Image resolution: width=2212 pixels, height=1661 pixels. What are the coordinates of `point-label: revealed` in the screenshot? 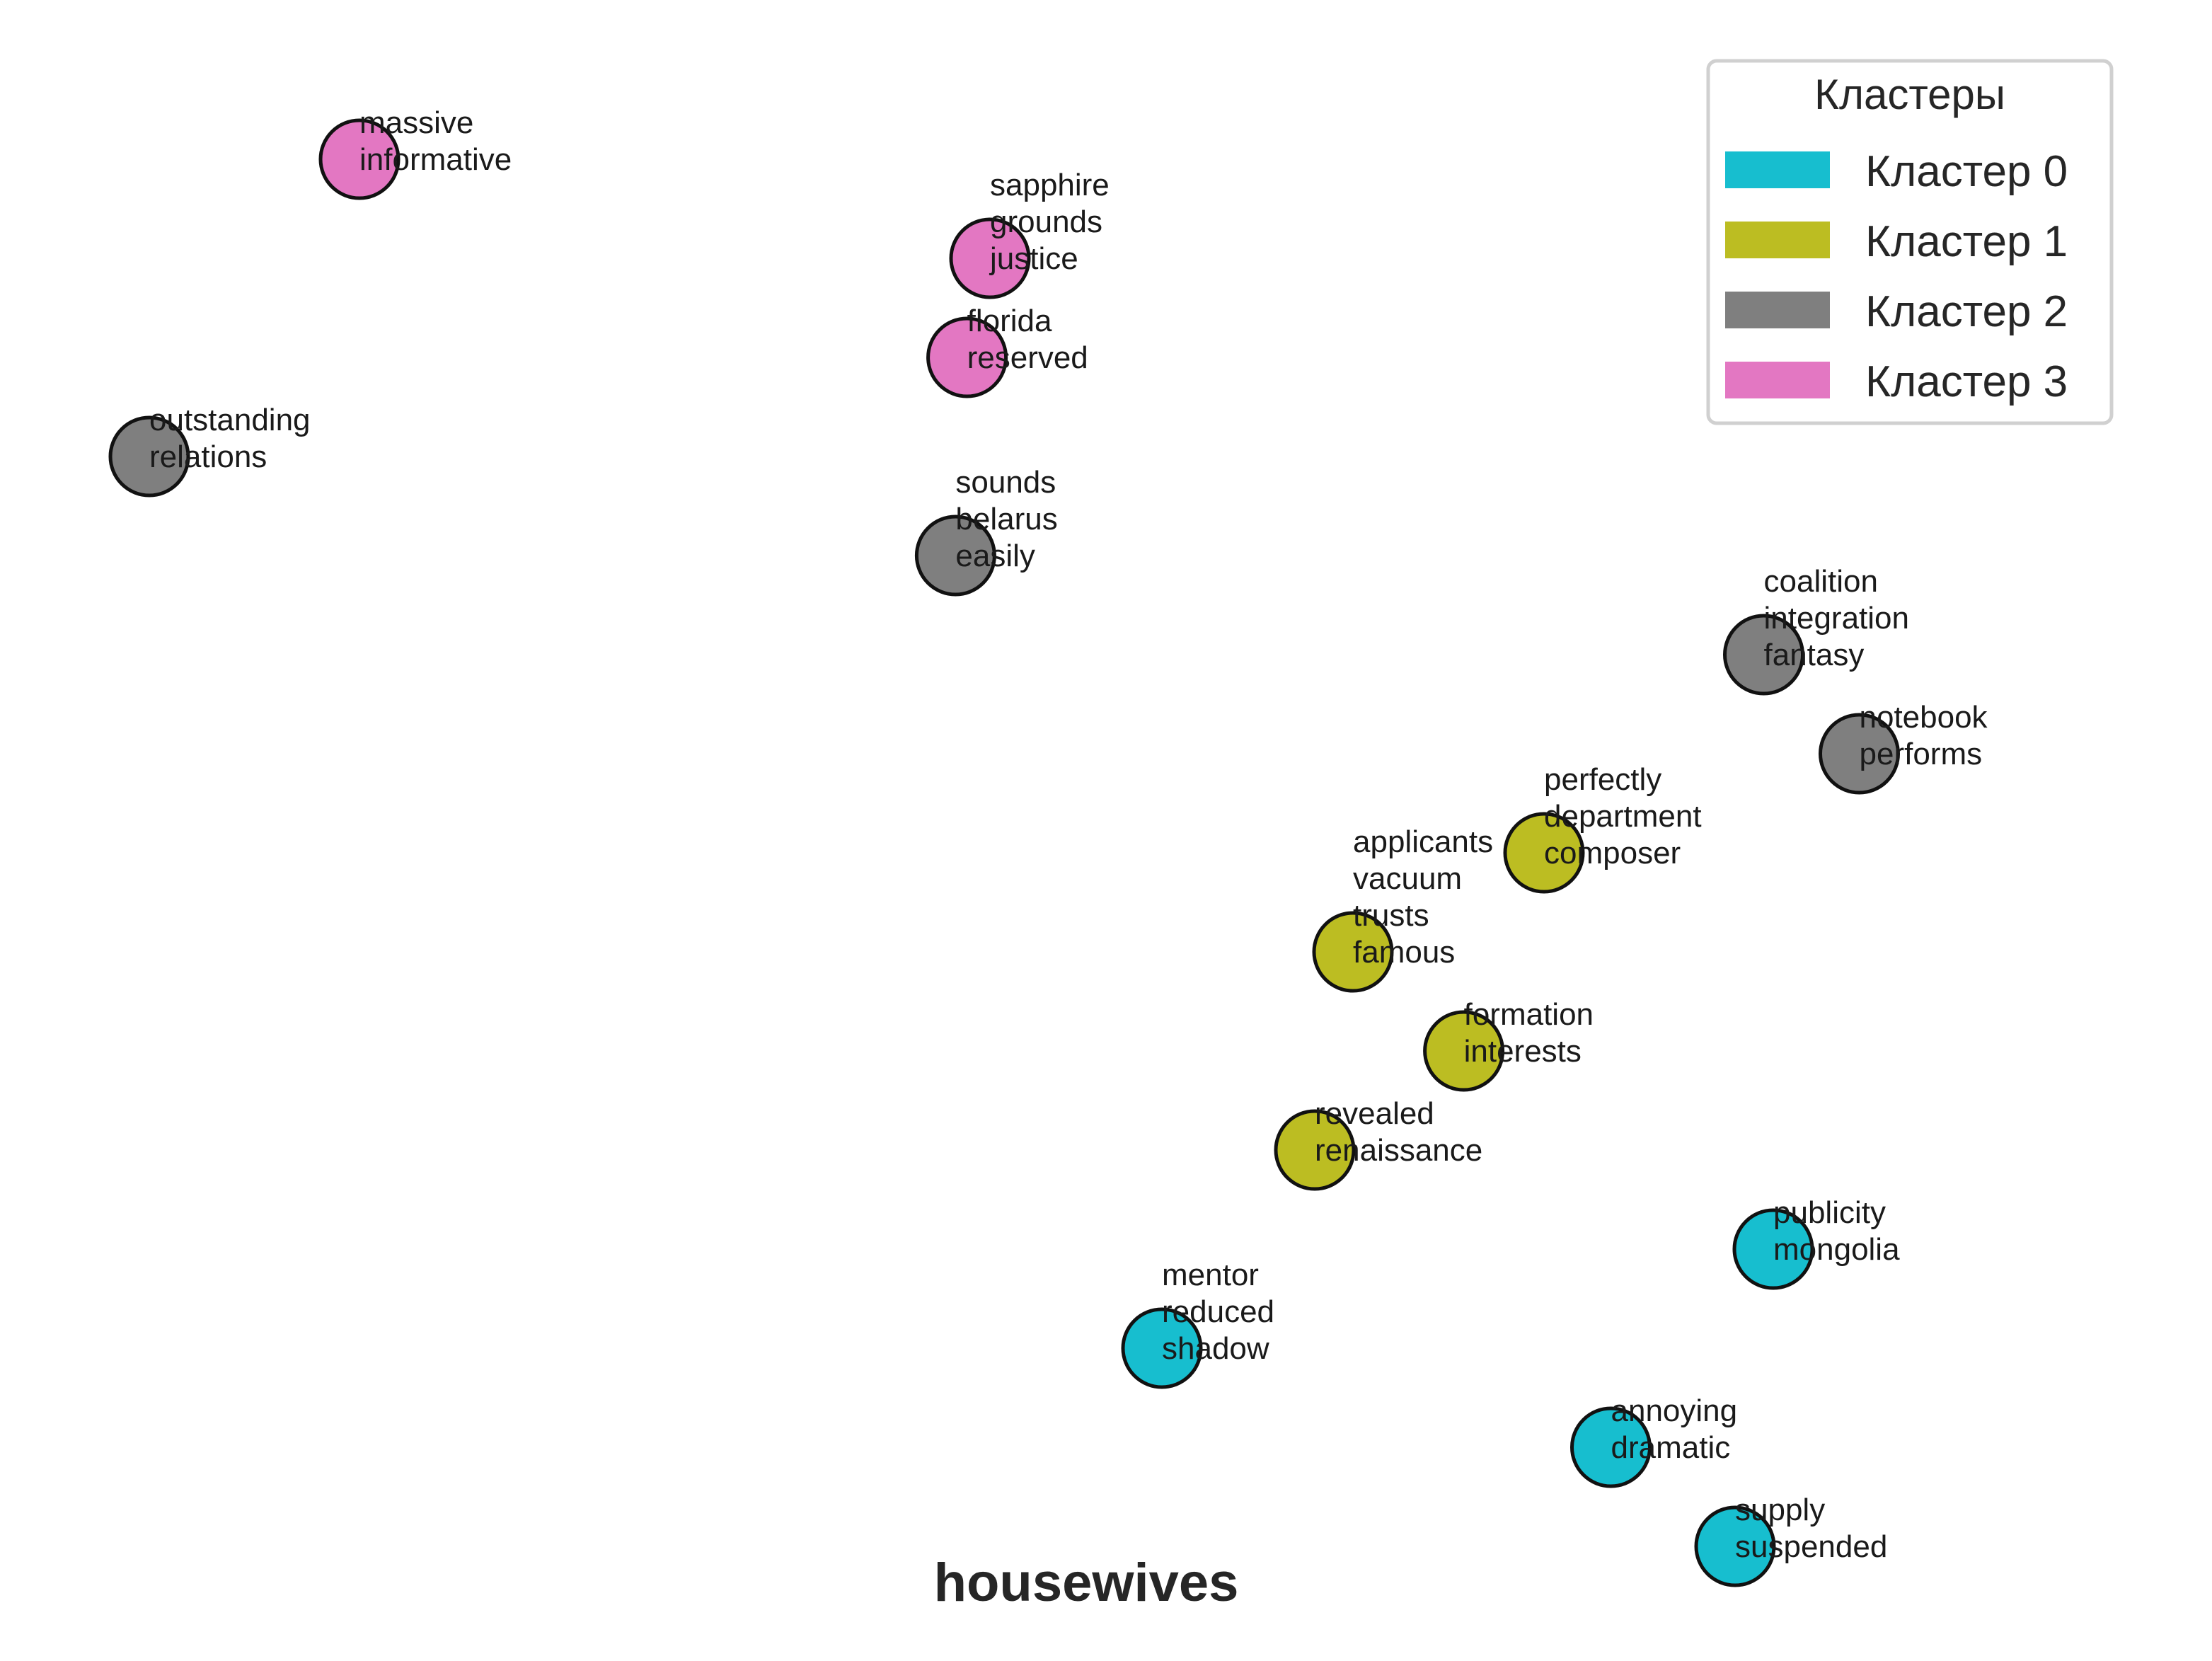 It's located at (1374, 1113).